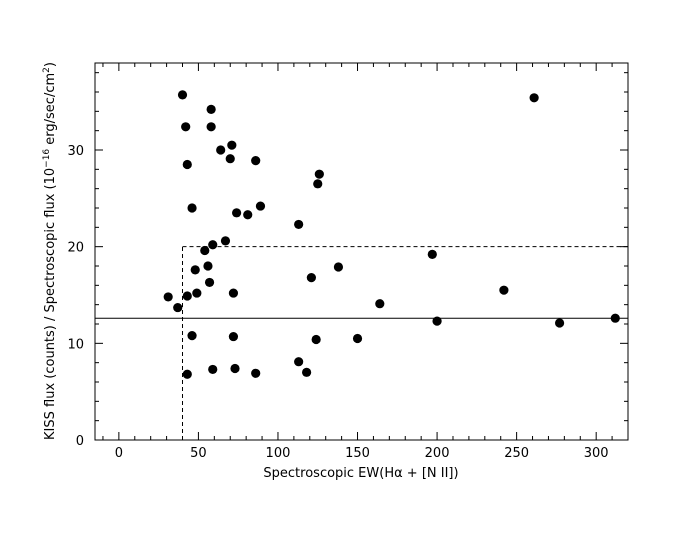 The height and width of the screenshot is (535, 692). Describe the element at coordinates (75, 344) in the screenshot. I see `y-tick-label: 10` at that location.